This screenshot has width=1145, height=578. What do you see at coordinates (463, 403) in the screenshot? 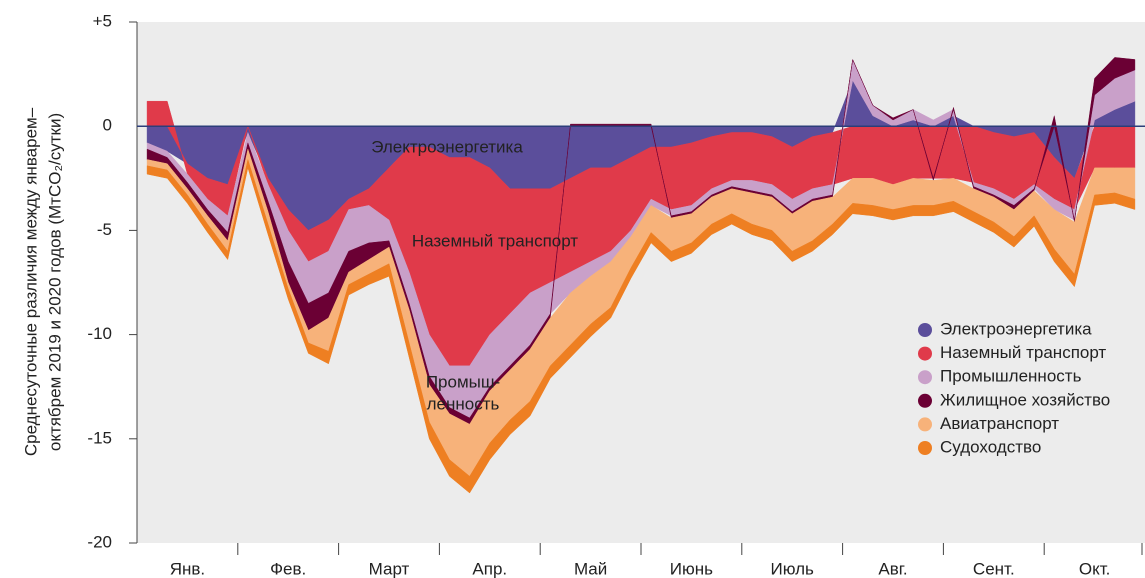
I see `annotation: ленность` at bounding box center [463, 403].